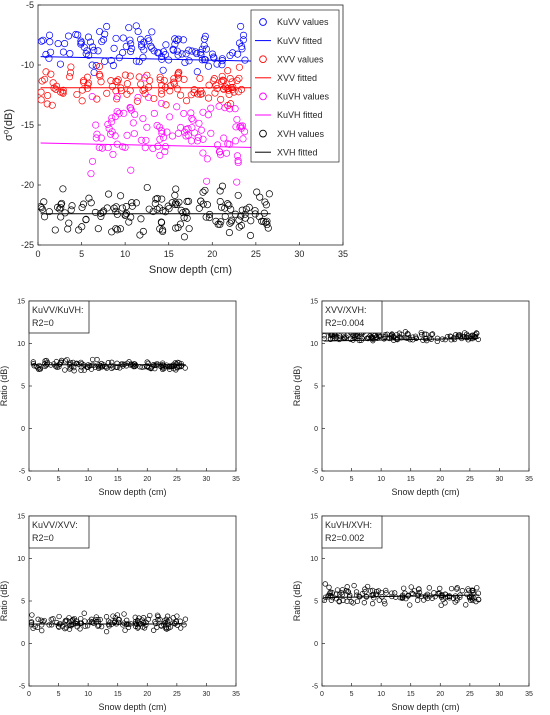 Image resolution: width=550 pixels, height=715 pixels. I want to click on ratio-label-line: KuVH/XVH:, so click(348, 525).